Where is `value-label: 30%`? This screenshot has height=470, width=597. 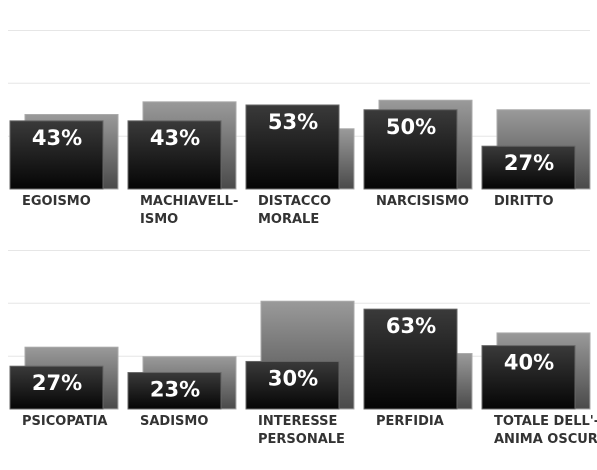 value-label: 30% is located at coordinates (293, 378).